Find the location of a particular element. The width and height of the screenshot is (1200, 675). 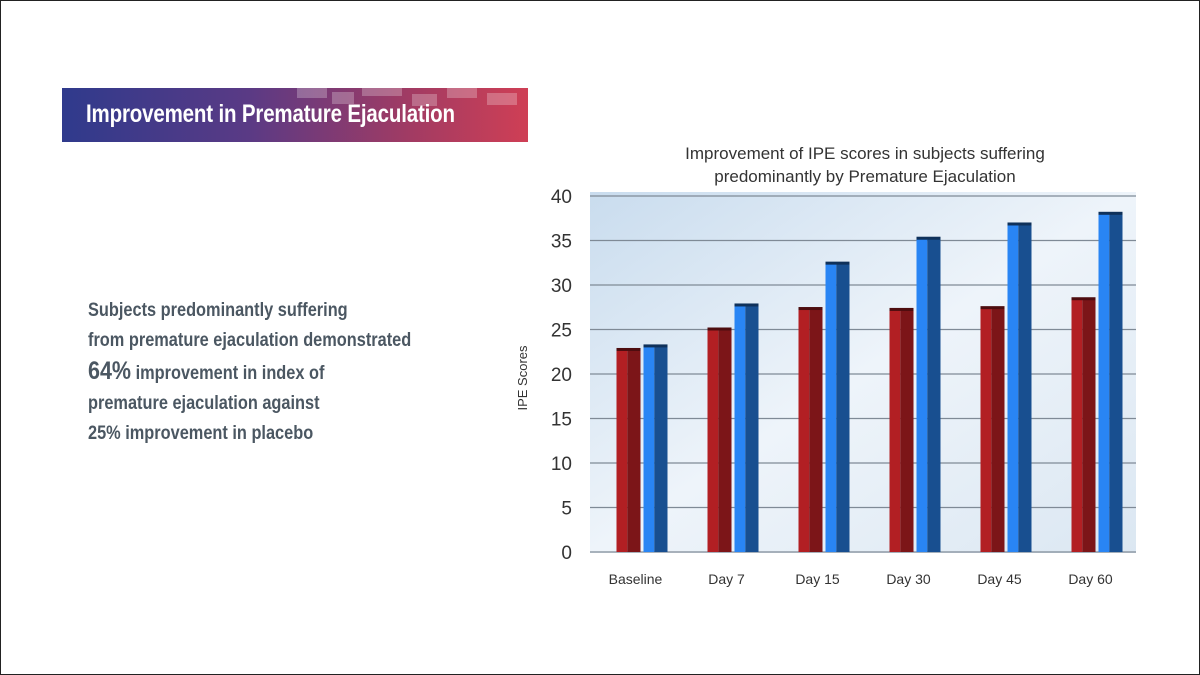

desc-line: Subjects predominantly suffering is located at coordinates (218, 310).